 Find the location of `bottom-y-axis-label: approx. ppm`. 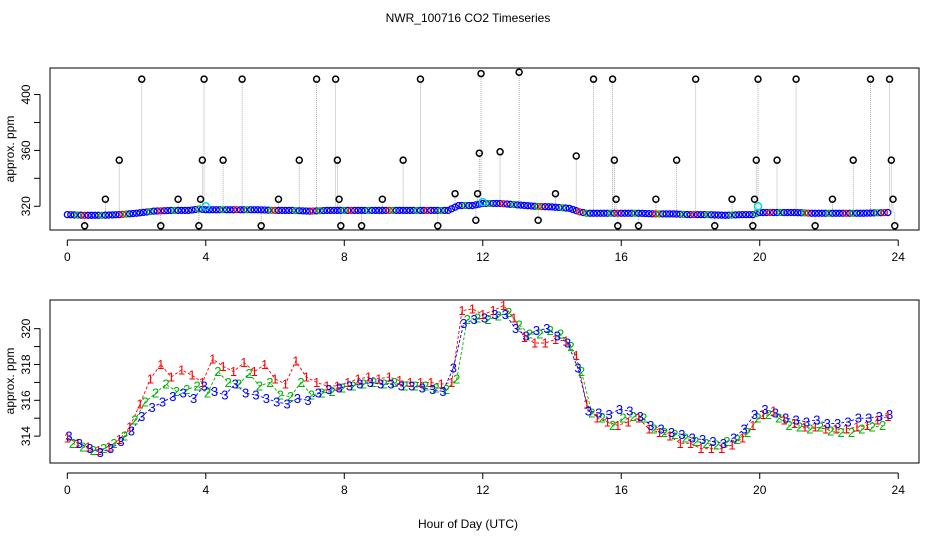

bottom-y-axis-label: approx. ppm is located at coordinates (10, 381).